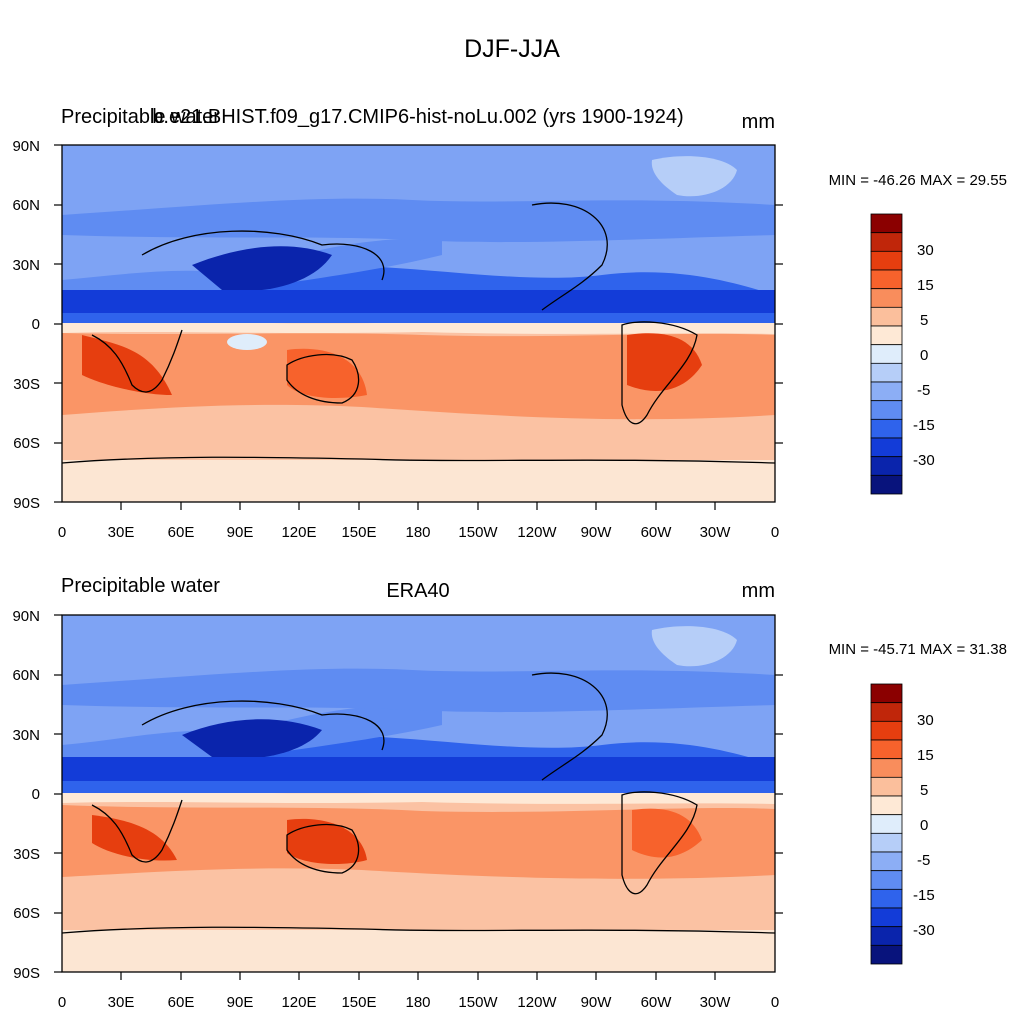 The height and width of the screenshot is (1024, 1024). I want to click on colorbar-model: 30 15 5 0 -5 -15 -30, so click(902, 354).